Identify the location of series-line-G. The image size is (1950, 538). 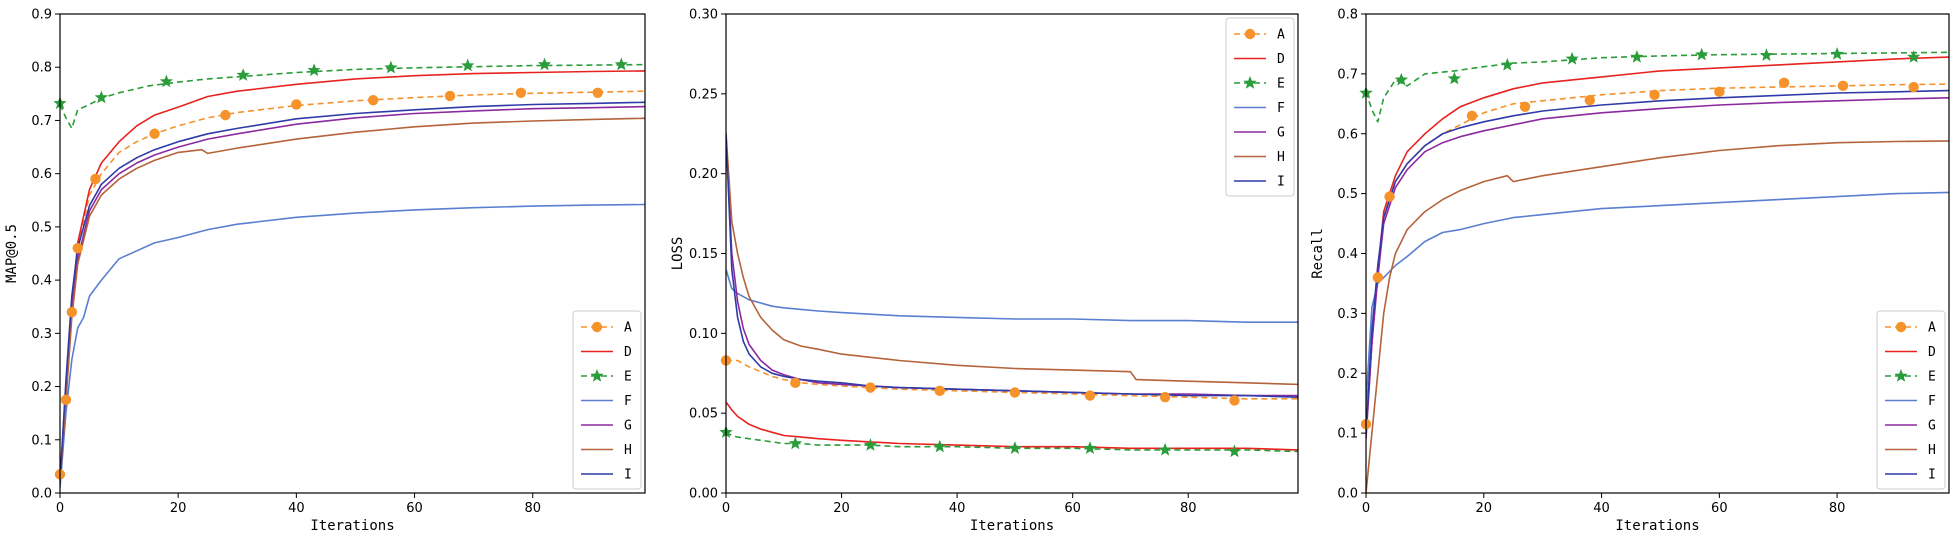
(1012, 265).